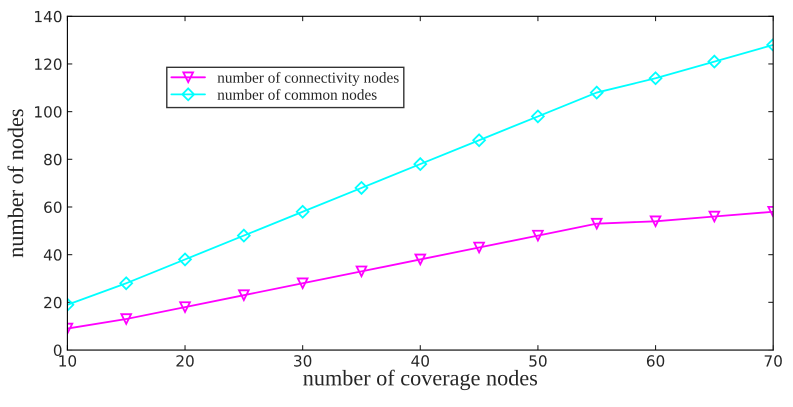 The width and height of the screenshot is (793, 407). Describe the element at coordinates (308, 79) in the screenshot. I see `legend-label: number of connectivity nodes` at that location.